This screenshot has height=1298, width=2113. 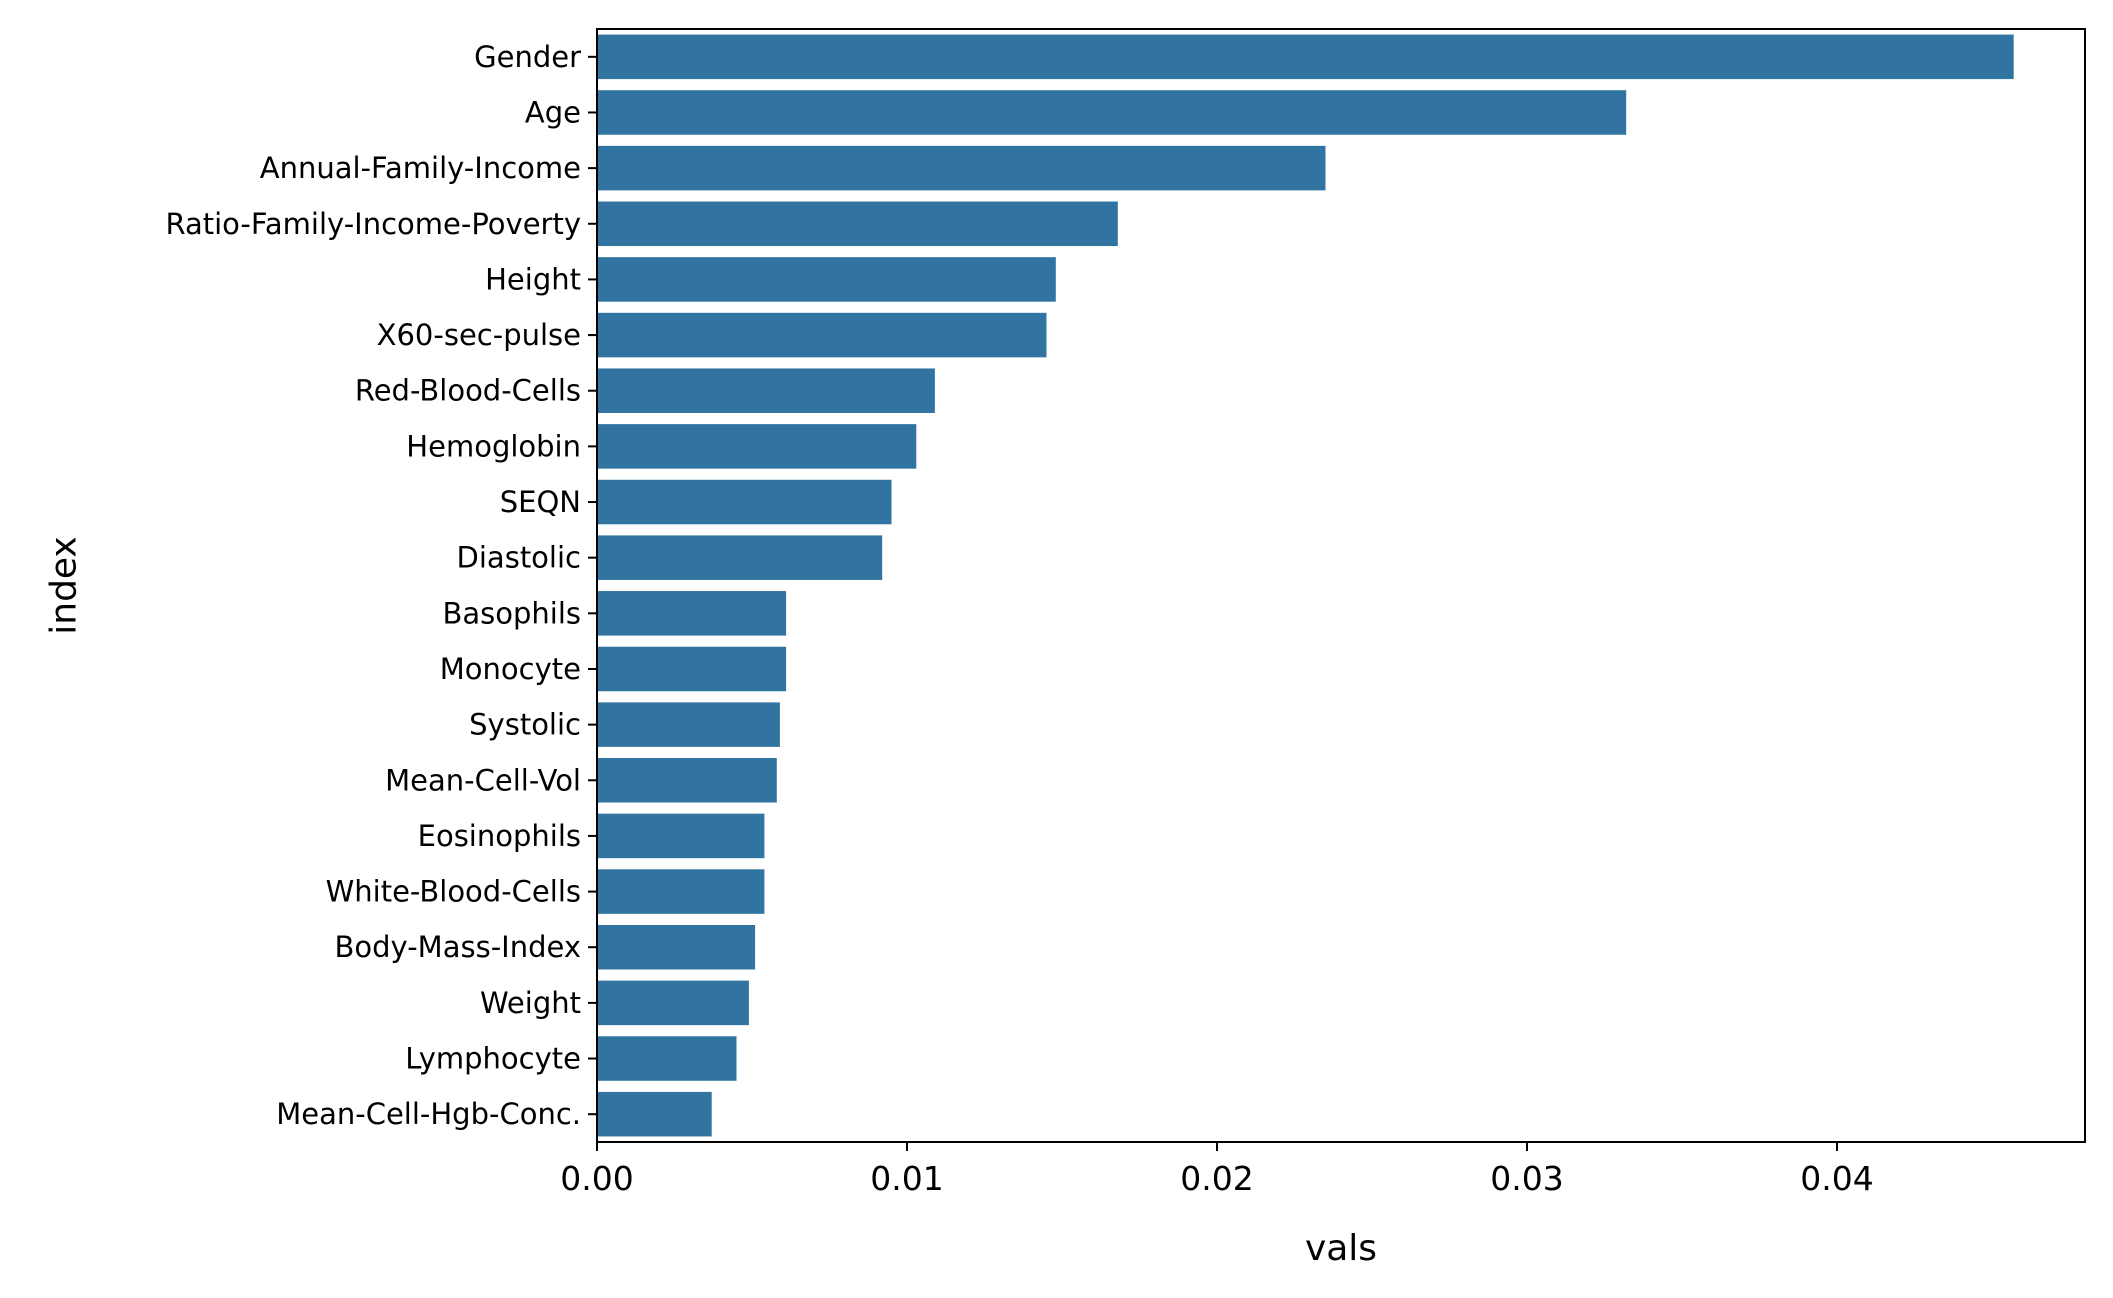 What do you see at coordinates (692, 669) in the screenshot?
I see `bar-monocyte` at bounding box center [692, 669].